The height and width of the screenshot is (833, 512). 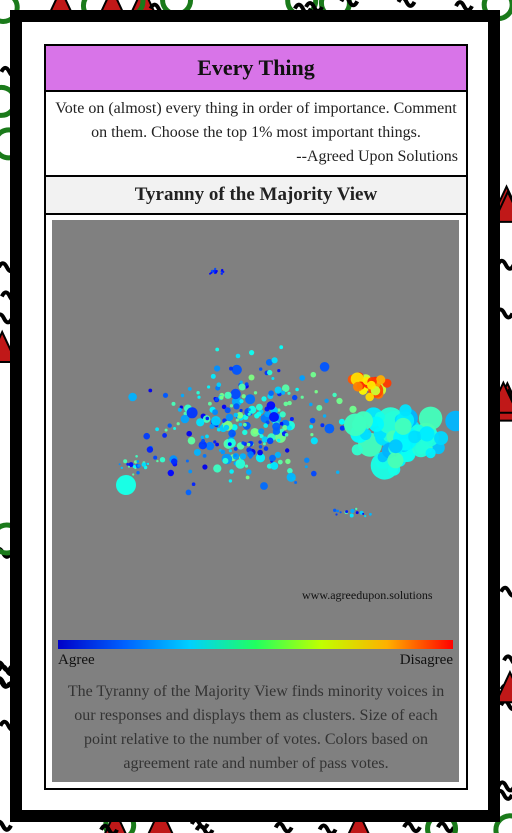 What do you see at coordinates (10, 12) in the screenshot?
I see `ring` at bounding box center [10, 12].